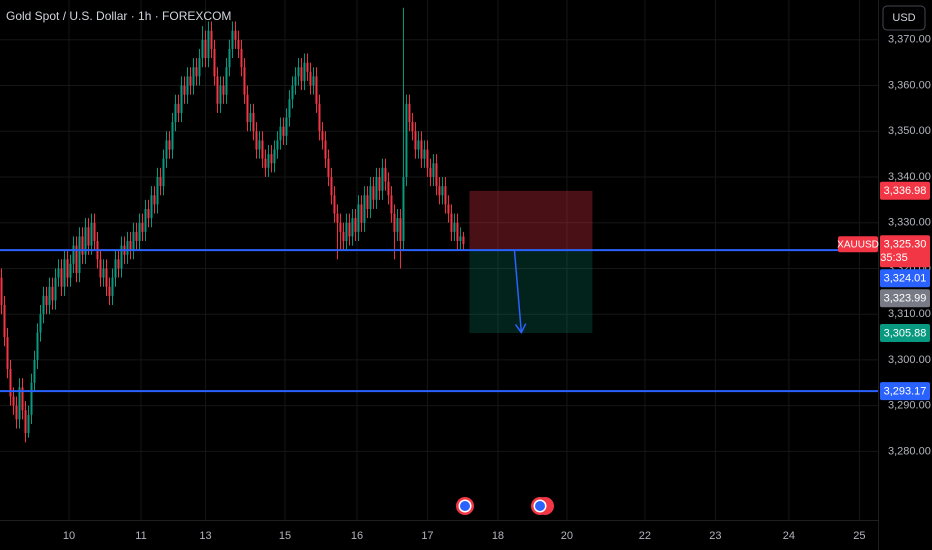 The height and width of the screenshot is (550, 932). Describe the element at coordinates (520, 328) in the screenshot. I see `arrow-head` at that location.